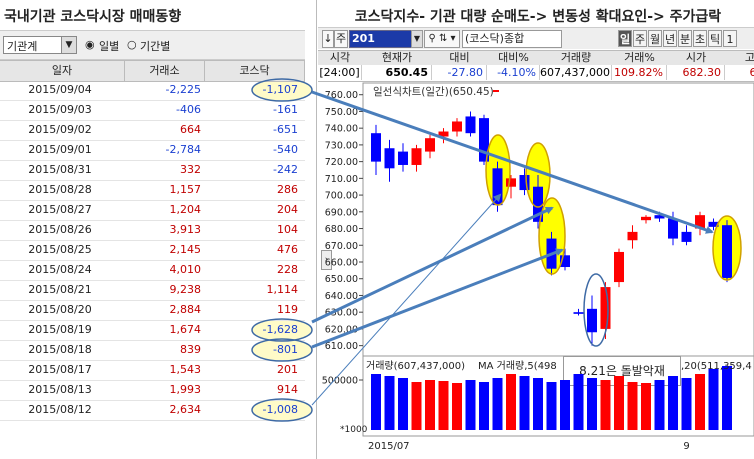 This screenshot has width=754, height=459. I want to click on info-value: 682.30, so click(696, 72).